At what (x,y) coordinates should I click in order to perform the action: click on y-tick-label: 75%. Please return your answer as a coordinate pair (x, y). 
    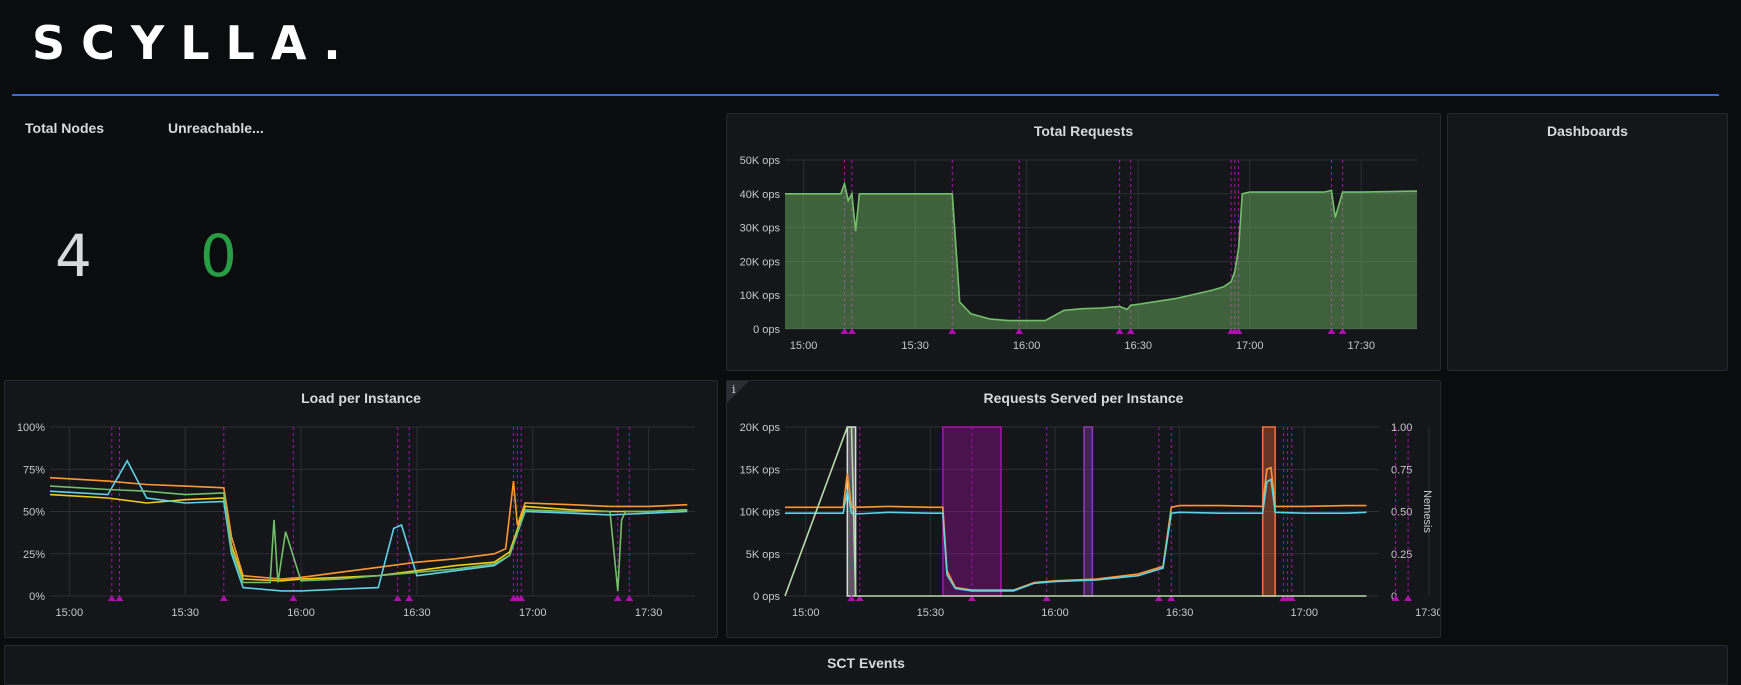
    Looking at the image, I should click on (34, 470).